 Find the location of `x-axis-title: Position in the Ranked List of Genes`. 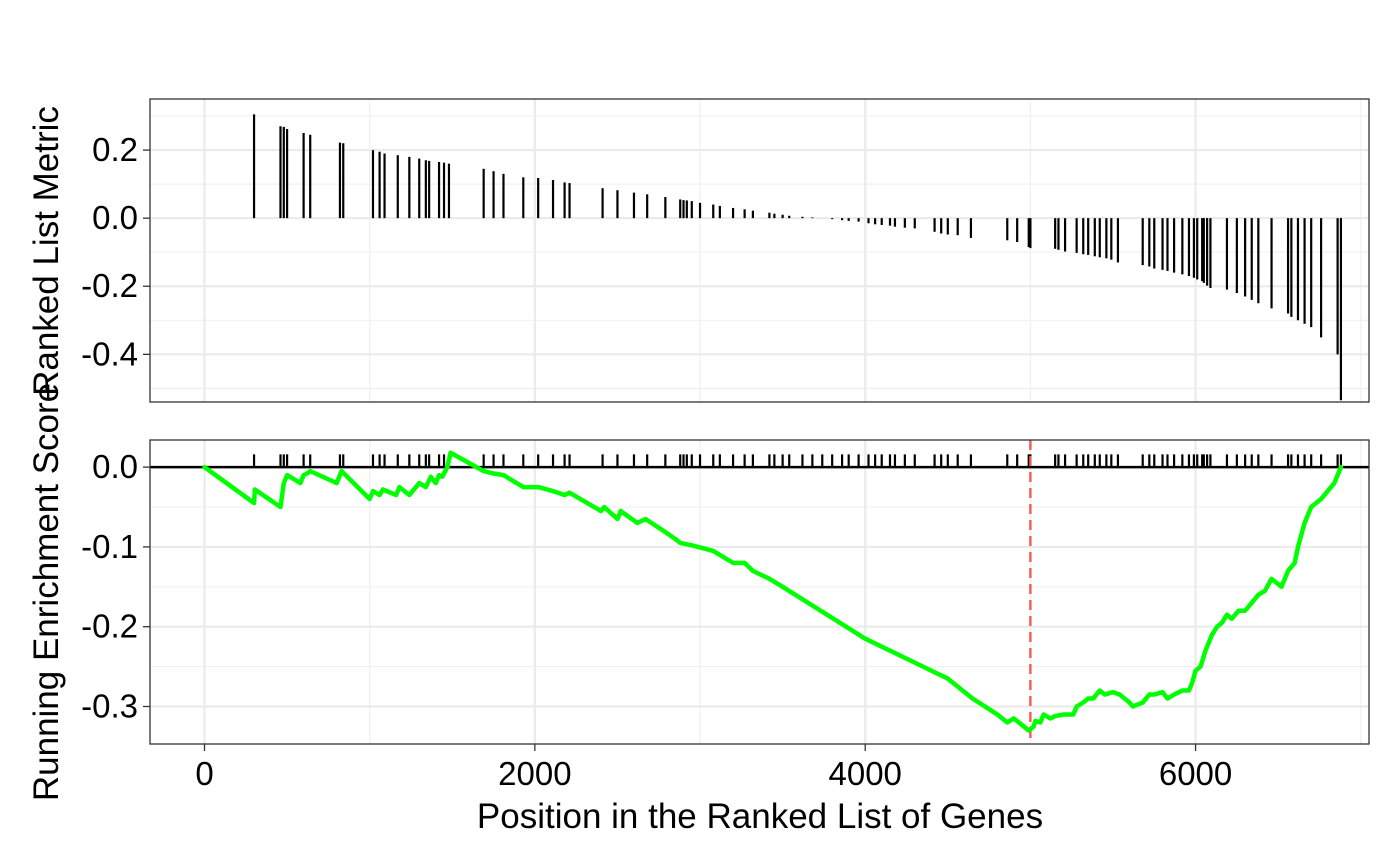

x-axis-title: Position in the Ranked List of Genes is located at coordinates (760, 816).